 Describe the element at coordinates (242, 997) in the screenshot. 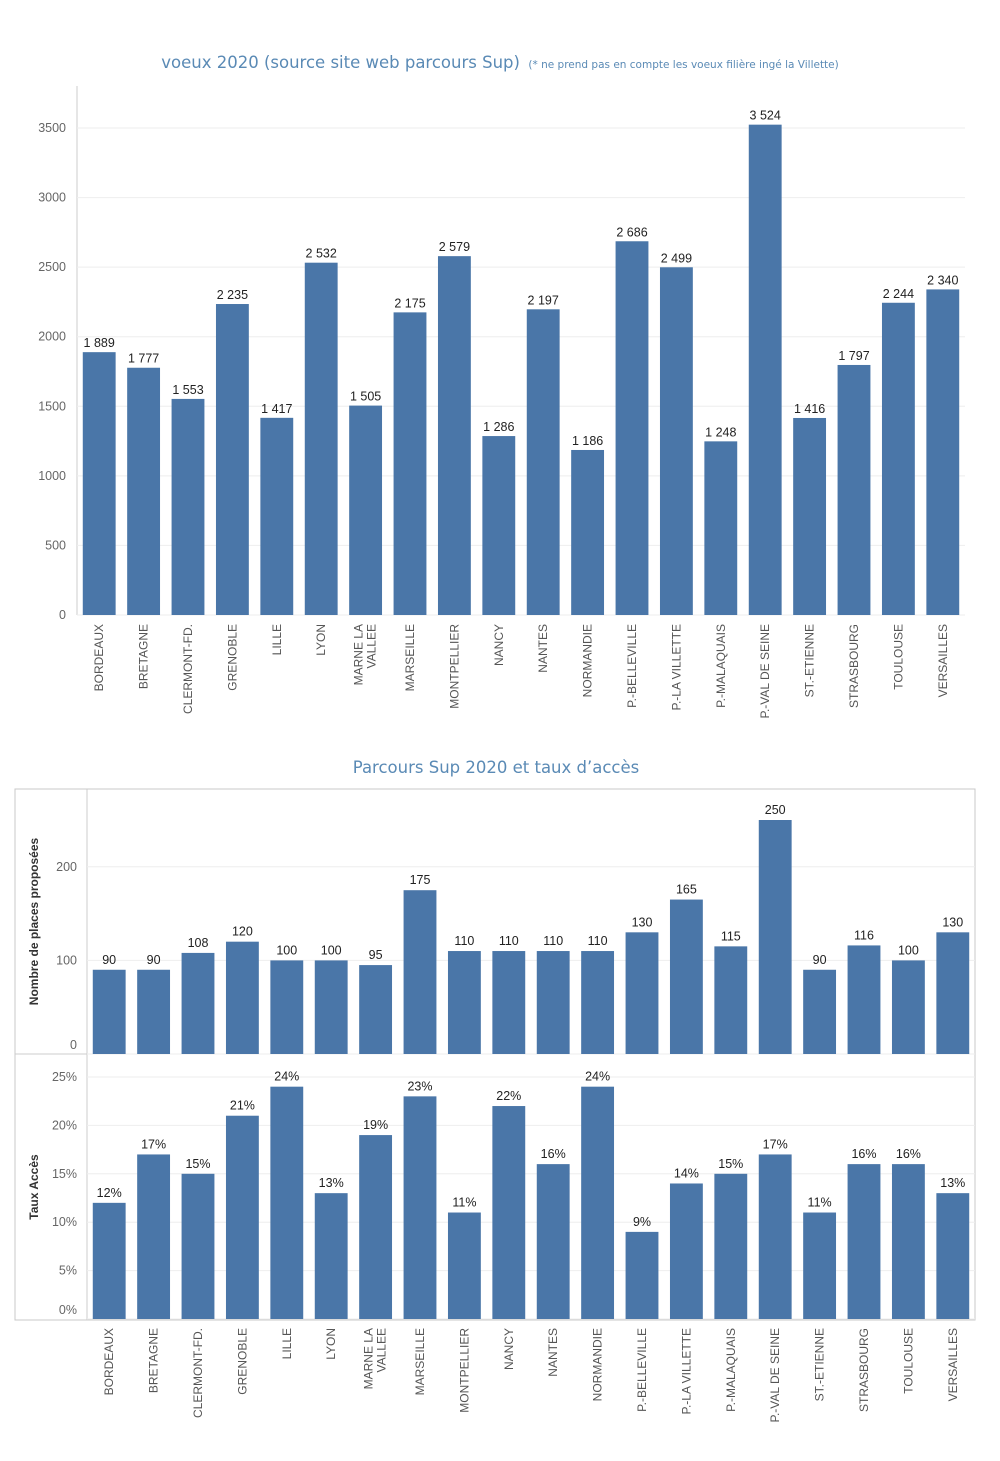

I see `chart2-places-bar-grenoble` at that location.